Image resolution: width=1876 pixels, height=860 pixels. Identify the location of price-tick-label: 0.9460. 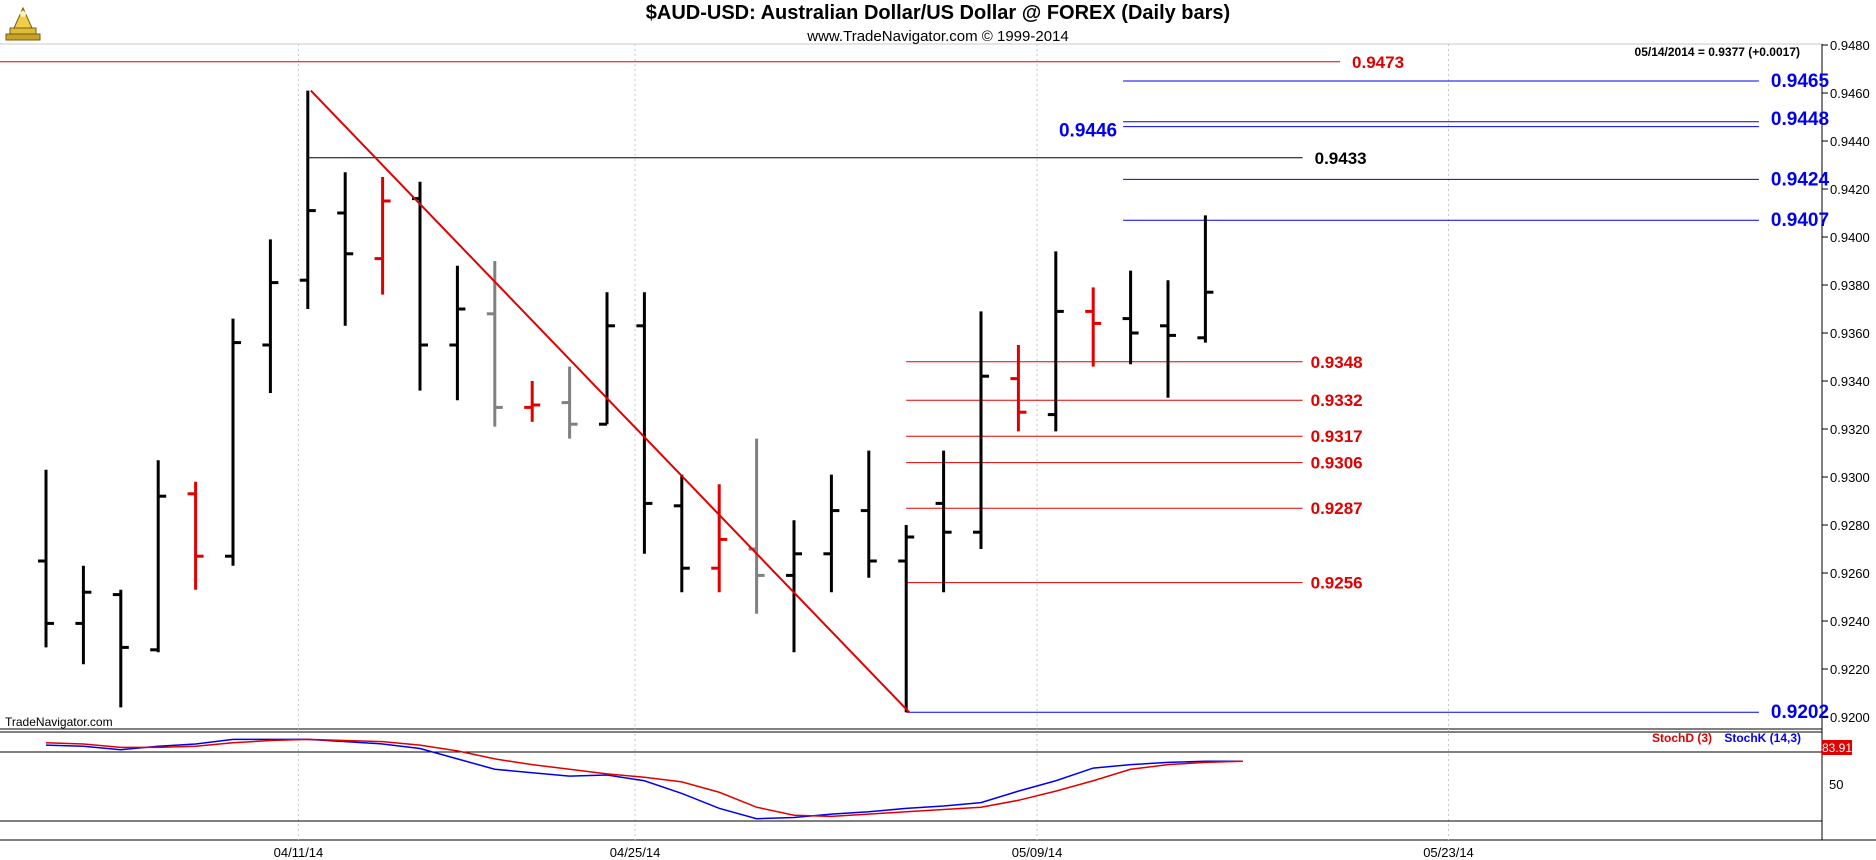
(1850, 93).